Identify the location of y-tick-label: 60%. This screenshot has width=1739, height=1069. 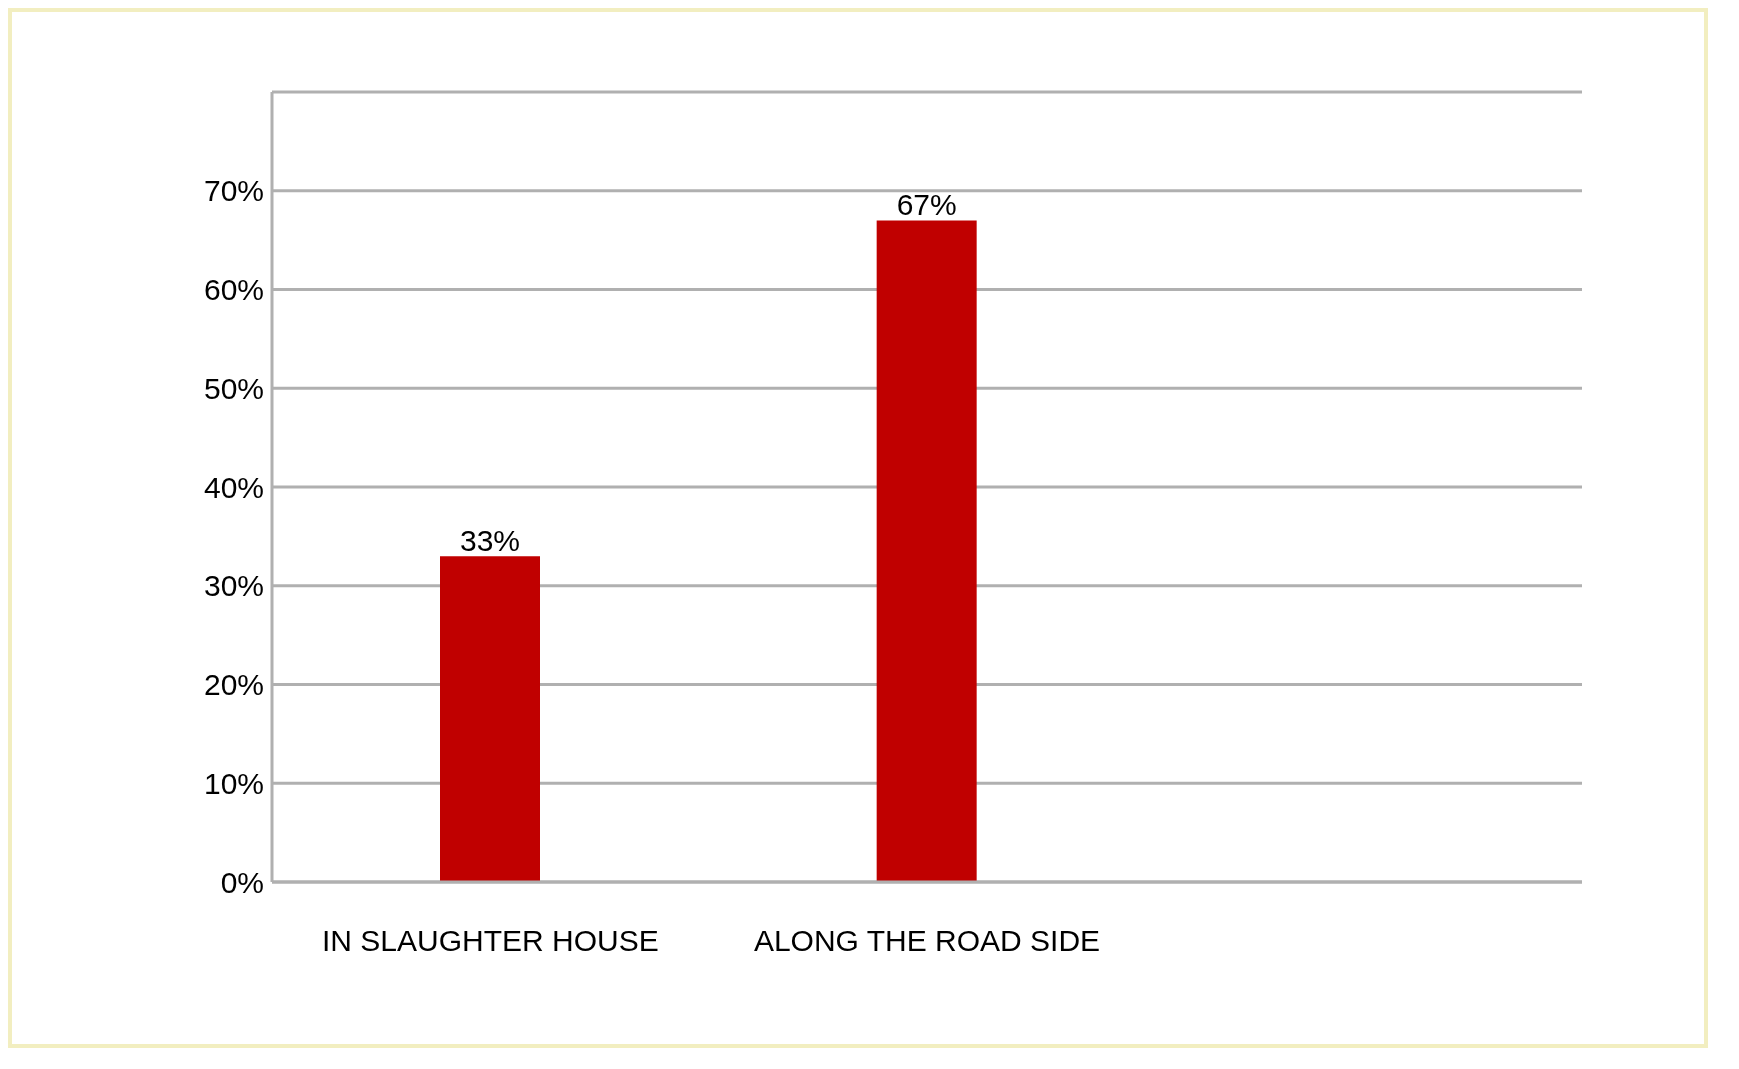
(233, 290).